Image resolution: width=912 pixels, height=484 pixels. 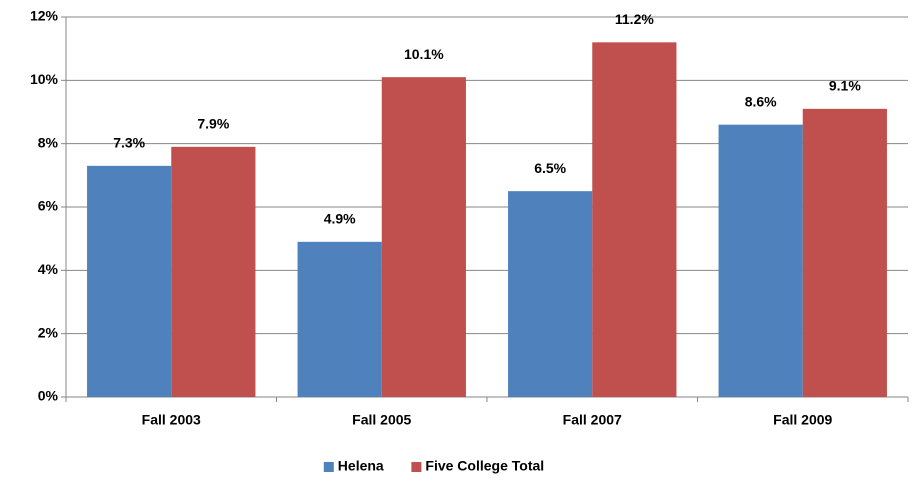 What do you see at coordinates (129, 143) in the screenshot?
I see `value-label: 7.3%` at bounding box center [129, 143].